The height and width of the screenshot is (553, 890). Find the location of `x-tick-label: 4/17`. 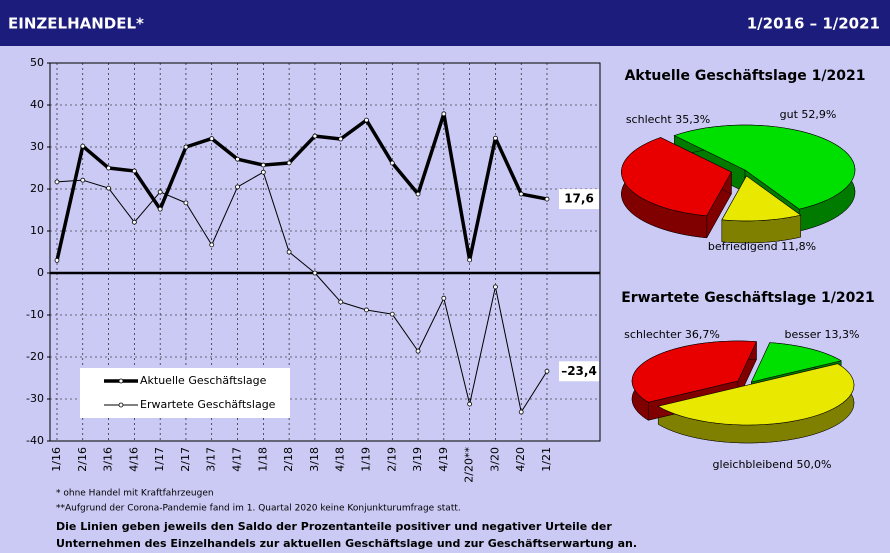

x-tick-label: 4/17 is located at coordinates (237, 459).